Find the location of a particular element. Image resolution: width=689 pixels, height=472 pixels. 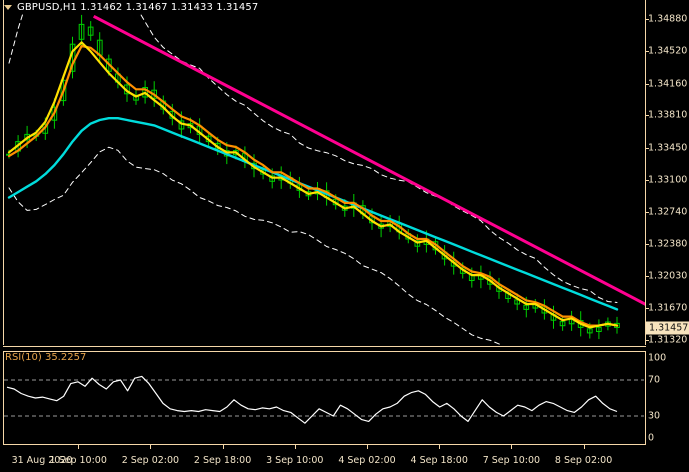

price-axis-label: 1.34880 is located at coordinates (668, 19).